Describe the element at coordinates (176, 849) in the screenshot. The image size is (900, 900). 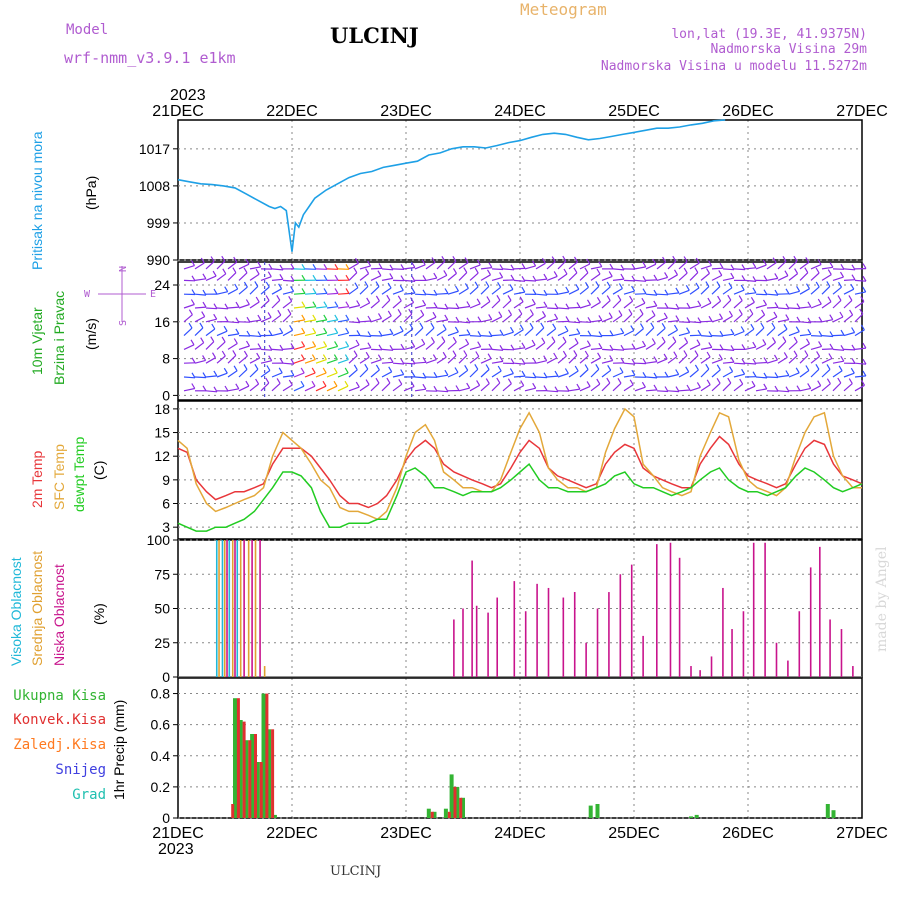
I see `year-bottom: 2023` at that location.